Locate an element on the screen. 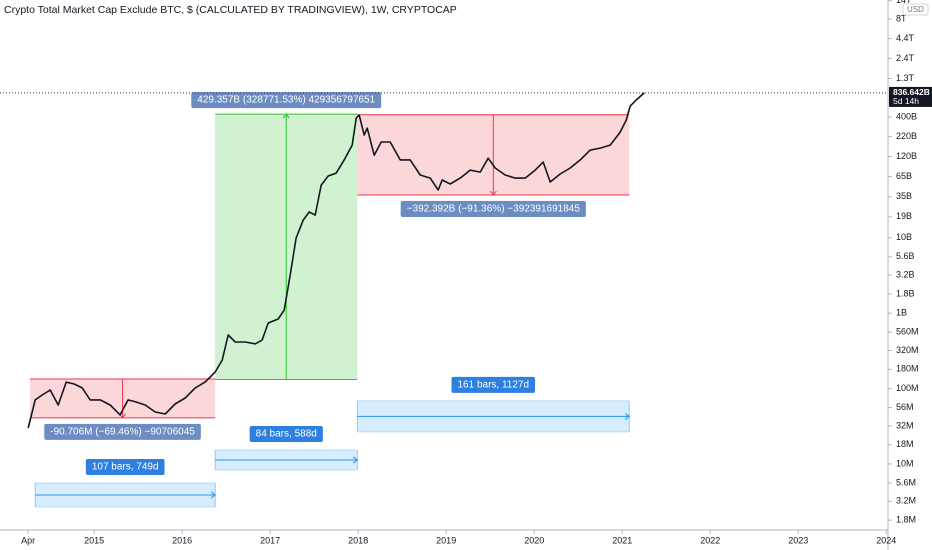  currency-box is located at coordinates (915, 9).